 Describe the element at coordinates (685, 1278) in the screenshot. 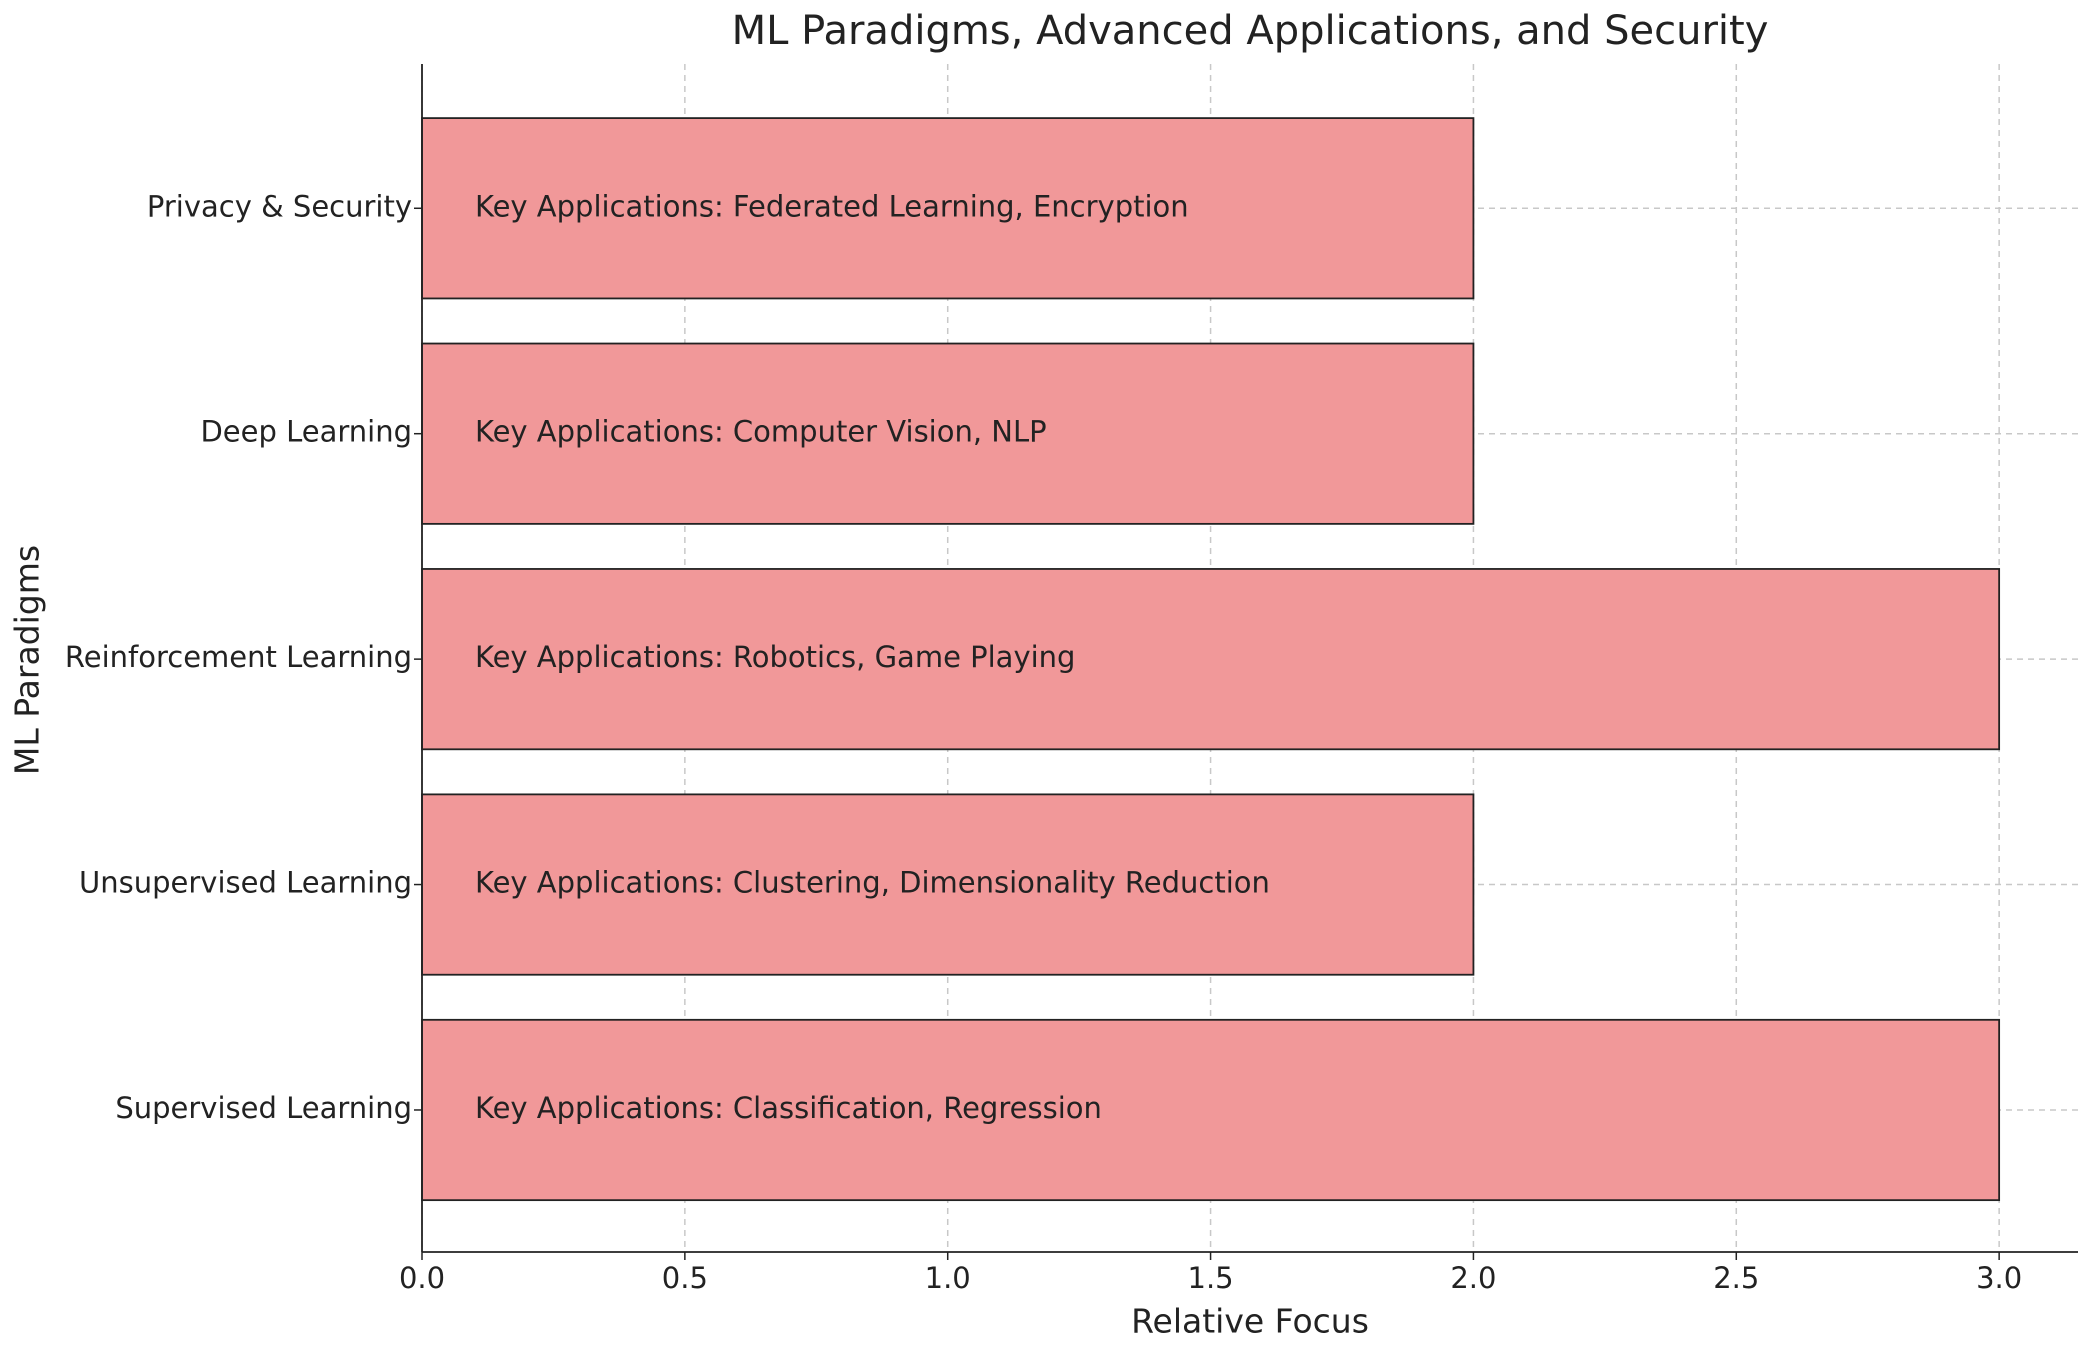

I see `x-tick-label: 0.5` at that location.